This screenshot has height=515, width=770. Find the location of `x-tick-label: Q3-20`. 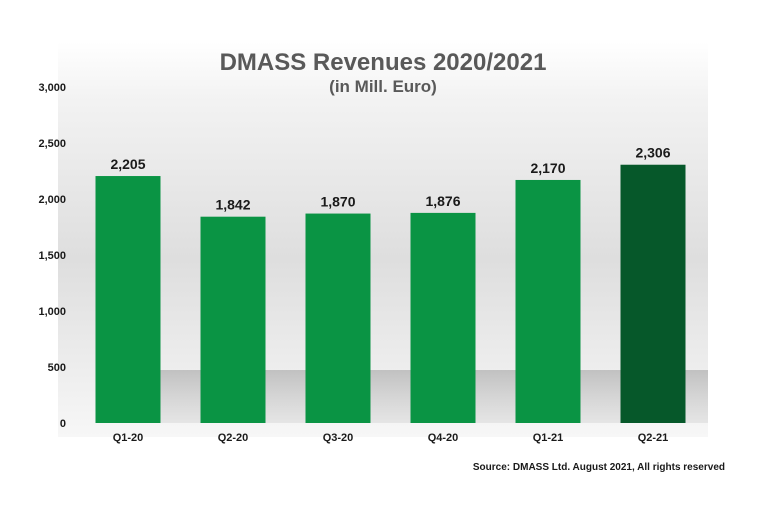

x-tick-label: Q3-20 is located at coordinates (338, 438).